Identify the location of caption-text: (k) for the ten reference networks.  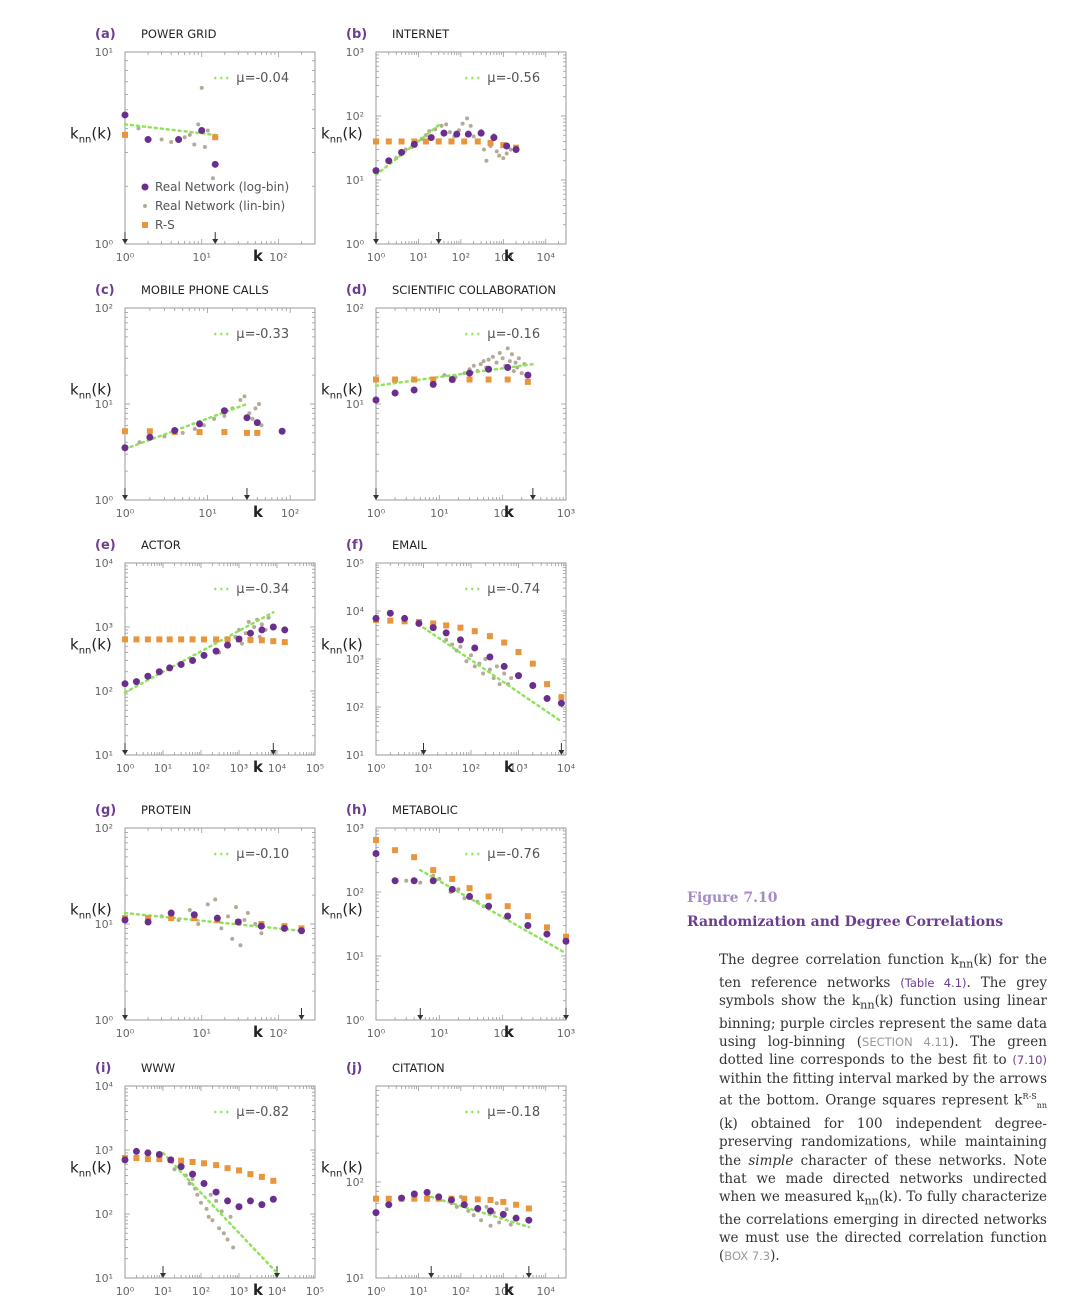
(883, 971).